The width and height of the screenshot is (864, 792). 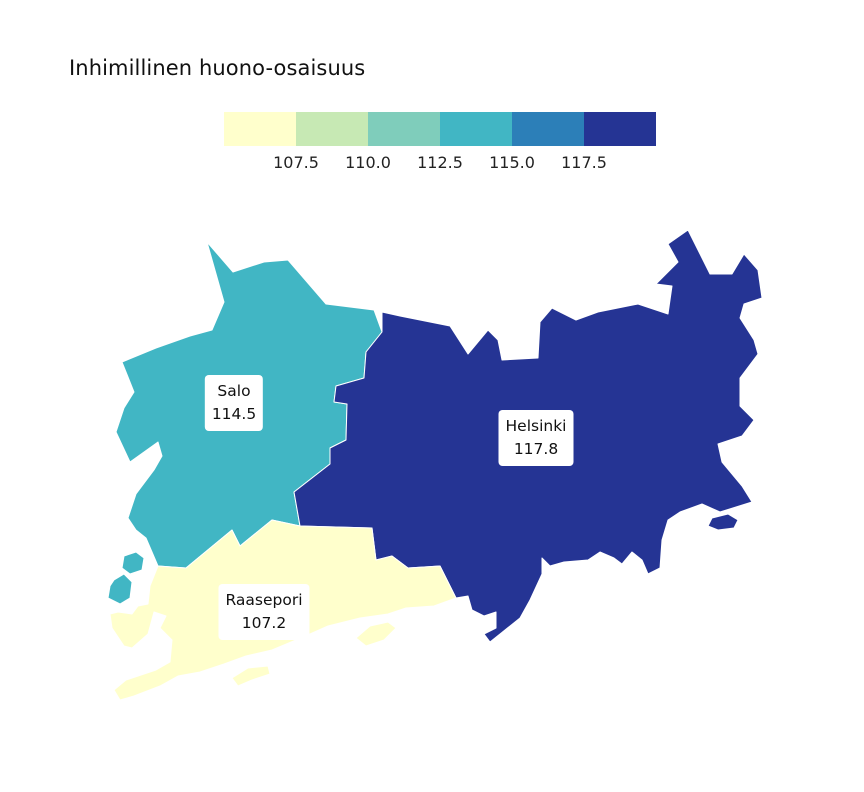 I want to click on region-label-salo: Salo 114.5, so click(x=234, y=403).